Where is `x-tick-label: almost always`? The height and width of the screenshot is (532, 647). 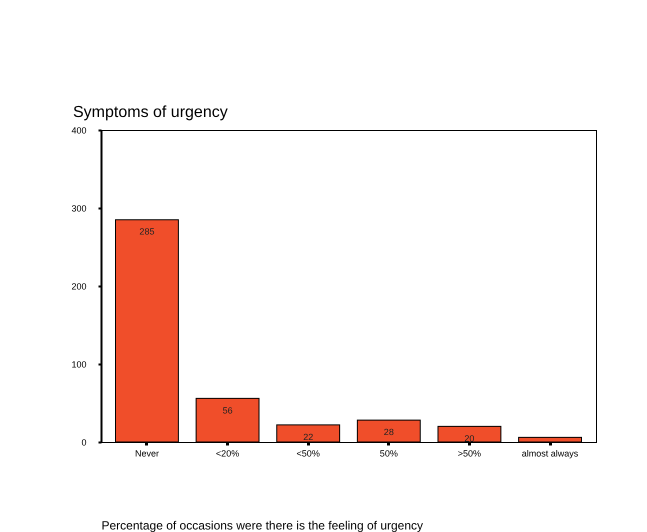
x-tick-label: almost always is located at coordinates (550, 453).